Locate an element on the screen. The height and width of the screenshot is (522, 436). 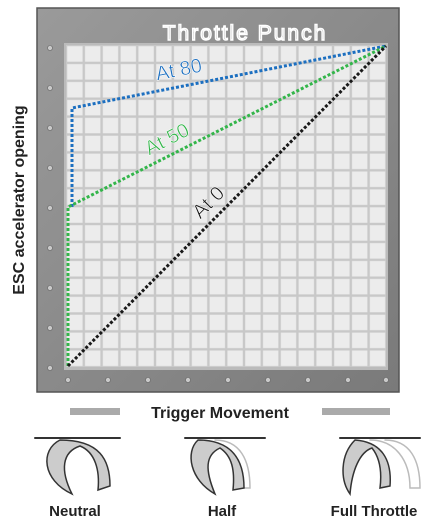
trigger-label: Half is located at coordinates (222, 511).